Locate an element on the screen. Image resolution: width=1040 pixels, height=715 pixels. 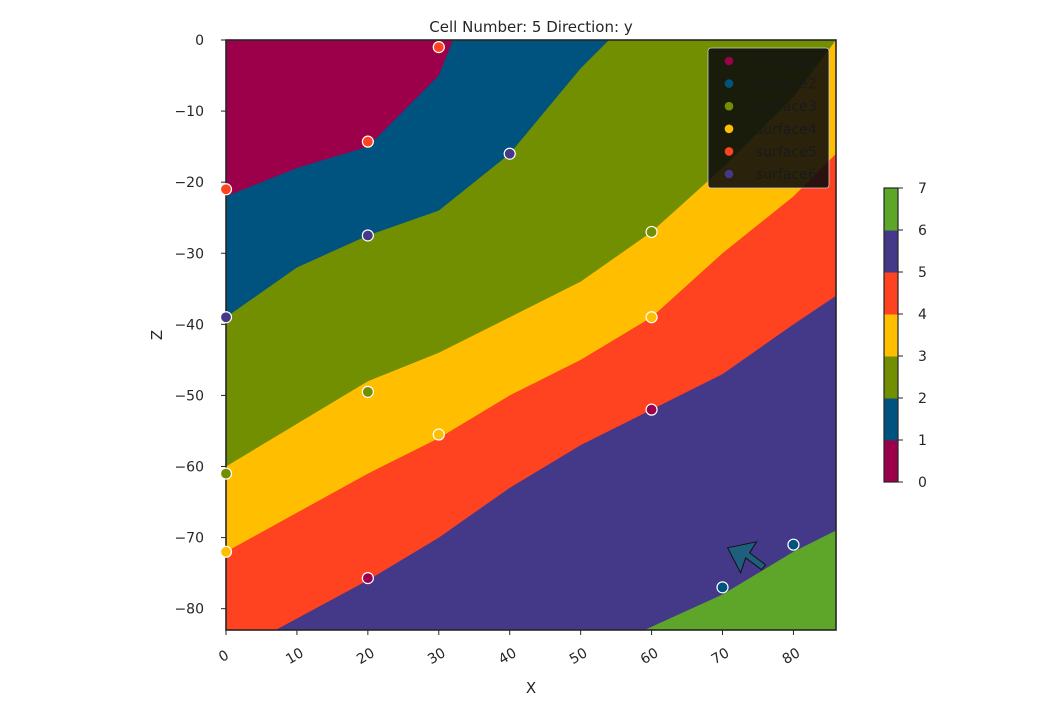
y-tick-label: −60 is located at coordinates (189, 468).